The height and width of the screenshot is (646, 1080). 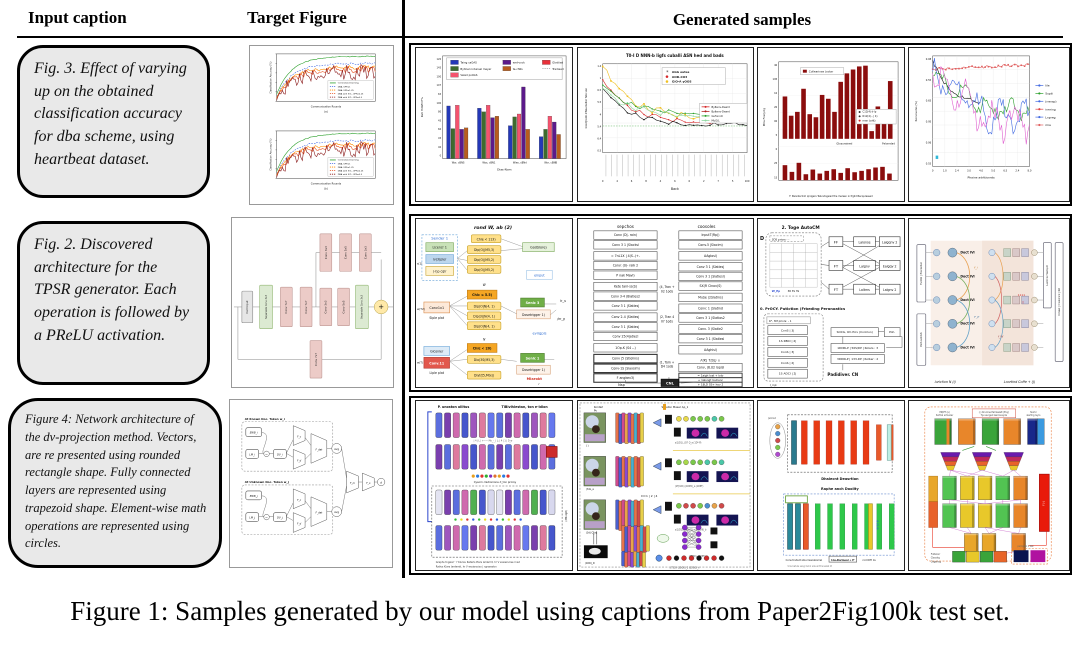 What do you see at coordinates (764, 117) in the screenshot?
I see `svg-text: Mlra Fnelyclg` at bounding box center [764, 117].